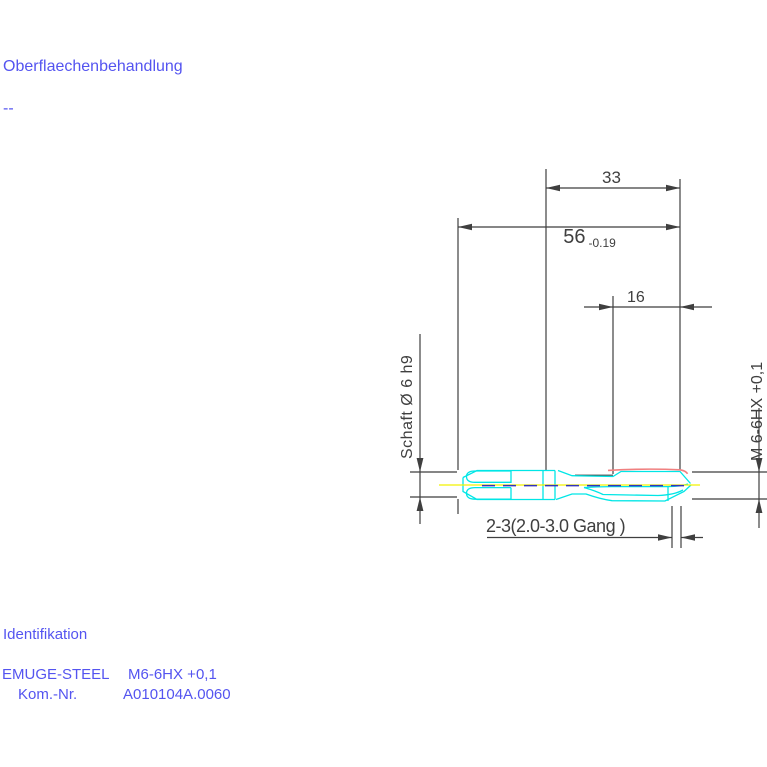 This screenshot has height=767, width=767. Describe the element at coordinates (636, 297) in the screenshot. I see `dimension-partial-length: 16` at that location.